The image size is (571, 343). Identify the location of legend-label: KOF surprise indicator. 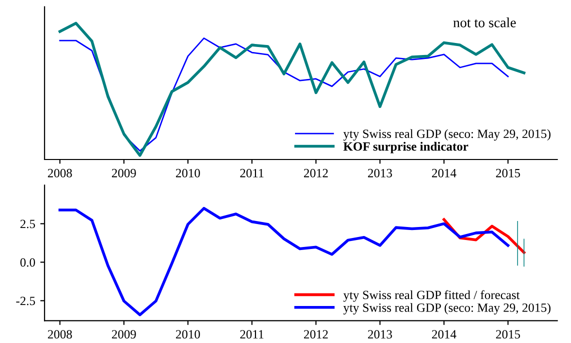
(405, 148).